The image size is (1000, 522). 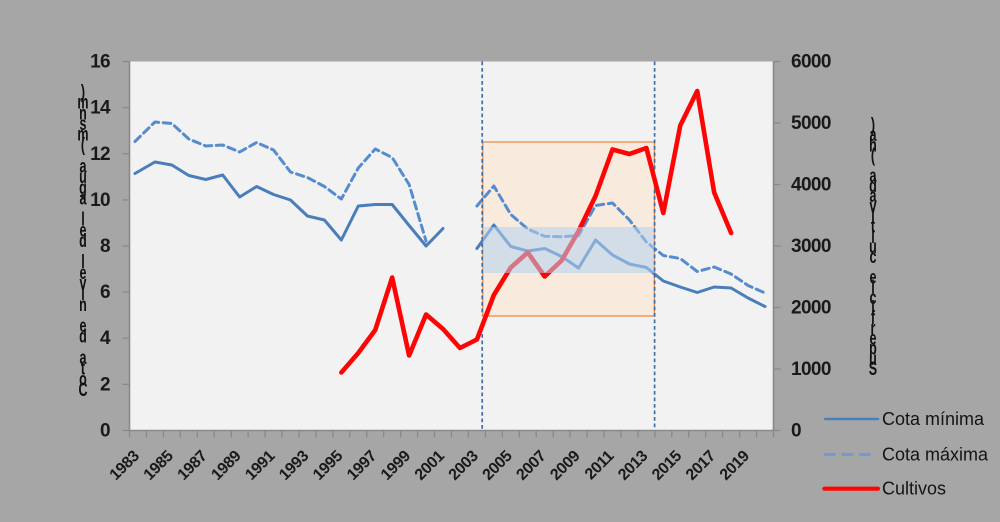 I want to click on svg-text: p, so click(x=873, y=348).